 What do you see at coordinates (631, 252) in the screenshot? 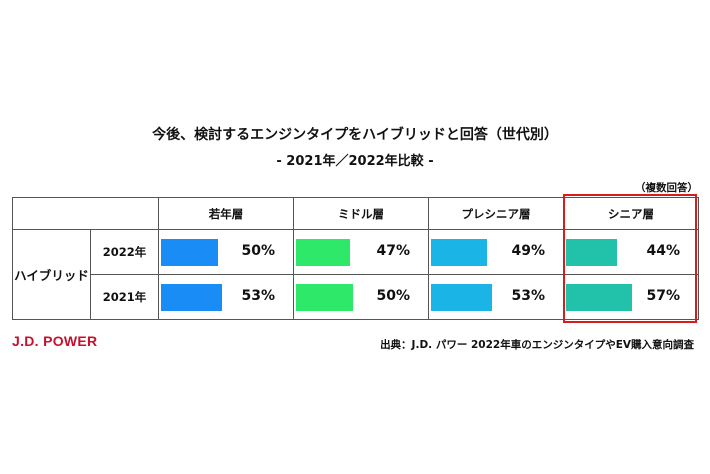
I see `cell-2022-cat-3: 44%` at bounding box center [631, 252].